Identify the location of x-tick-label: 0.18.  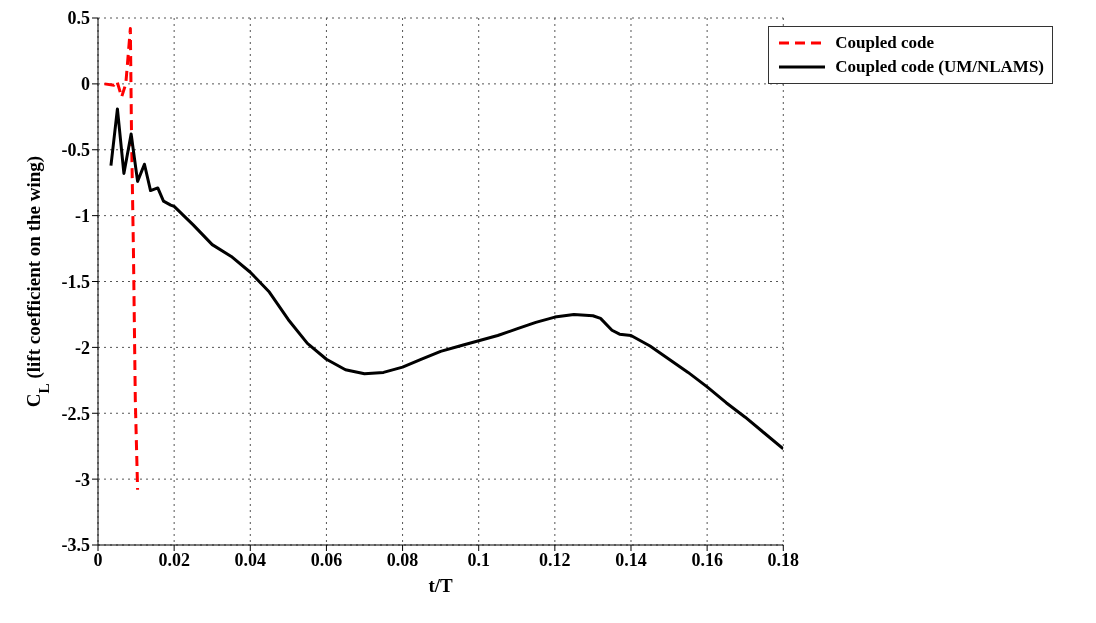
(783, 559).